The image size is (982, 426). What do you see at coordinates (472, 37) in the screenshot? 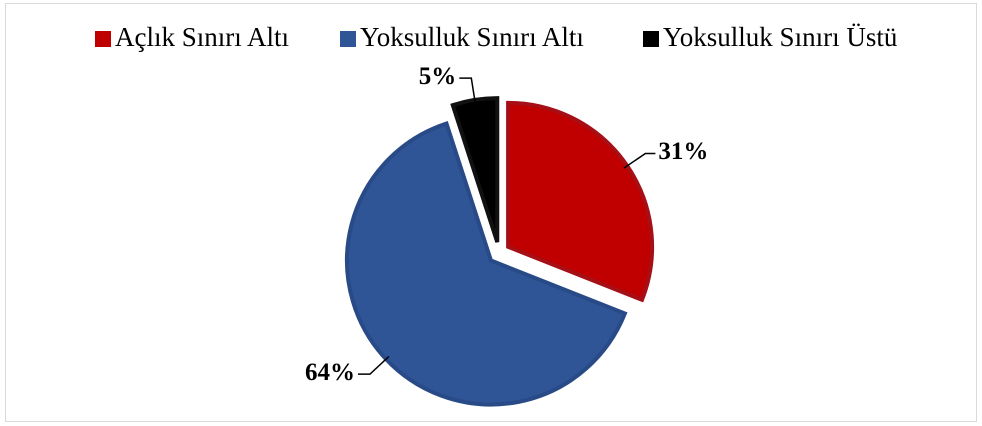
I see `legend-label: Yoksulluk Sınırı Altı` at bounding box center [472, 37].